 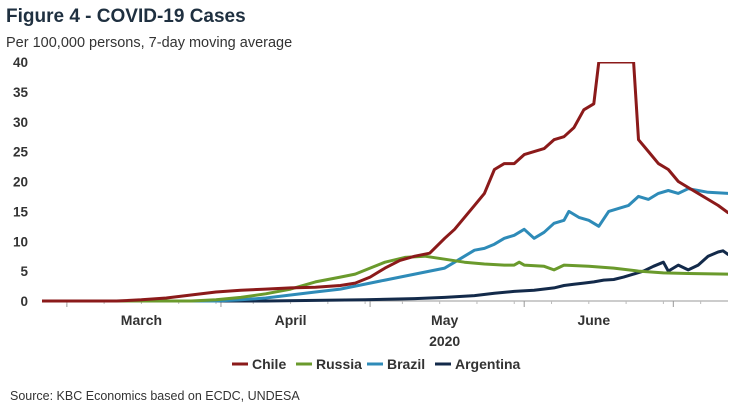 I want to click on x-month-label: June, so click(x=593, y=320).